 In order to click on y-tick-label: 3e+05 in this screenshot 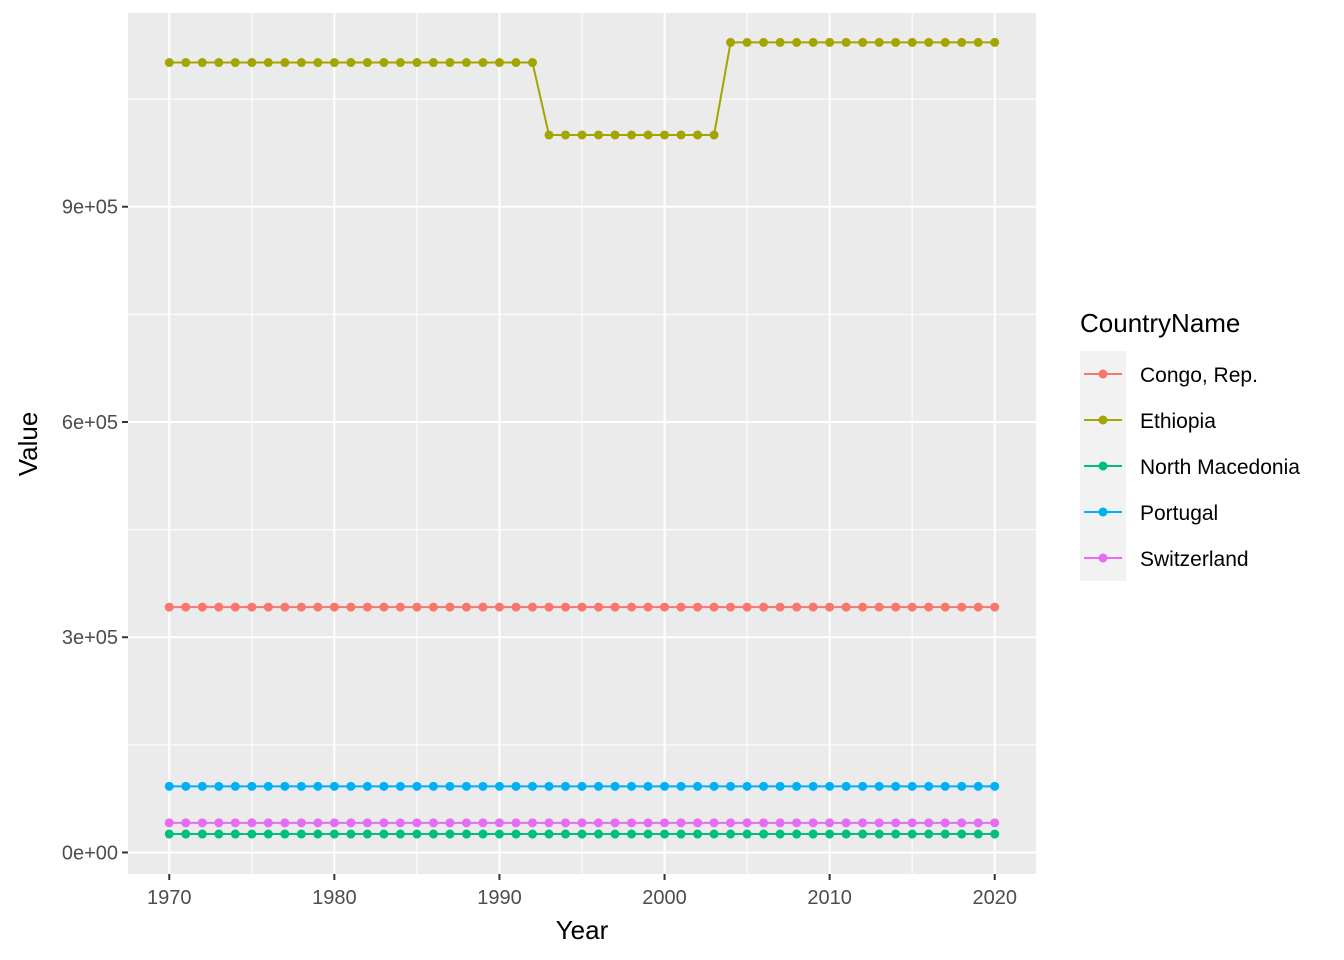, I will do `click(90, 638)`.